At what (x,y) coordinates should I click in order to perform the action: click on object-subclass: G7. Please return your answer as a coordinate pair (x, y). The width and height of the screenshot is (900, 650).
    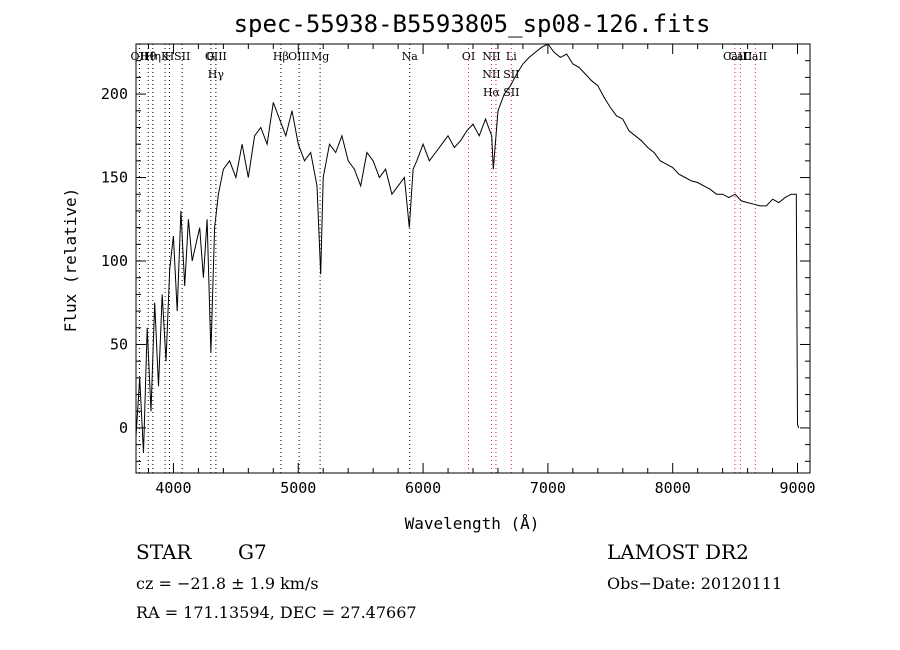
    Looking at the image, I should click on (252, 552).